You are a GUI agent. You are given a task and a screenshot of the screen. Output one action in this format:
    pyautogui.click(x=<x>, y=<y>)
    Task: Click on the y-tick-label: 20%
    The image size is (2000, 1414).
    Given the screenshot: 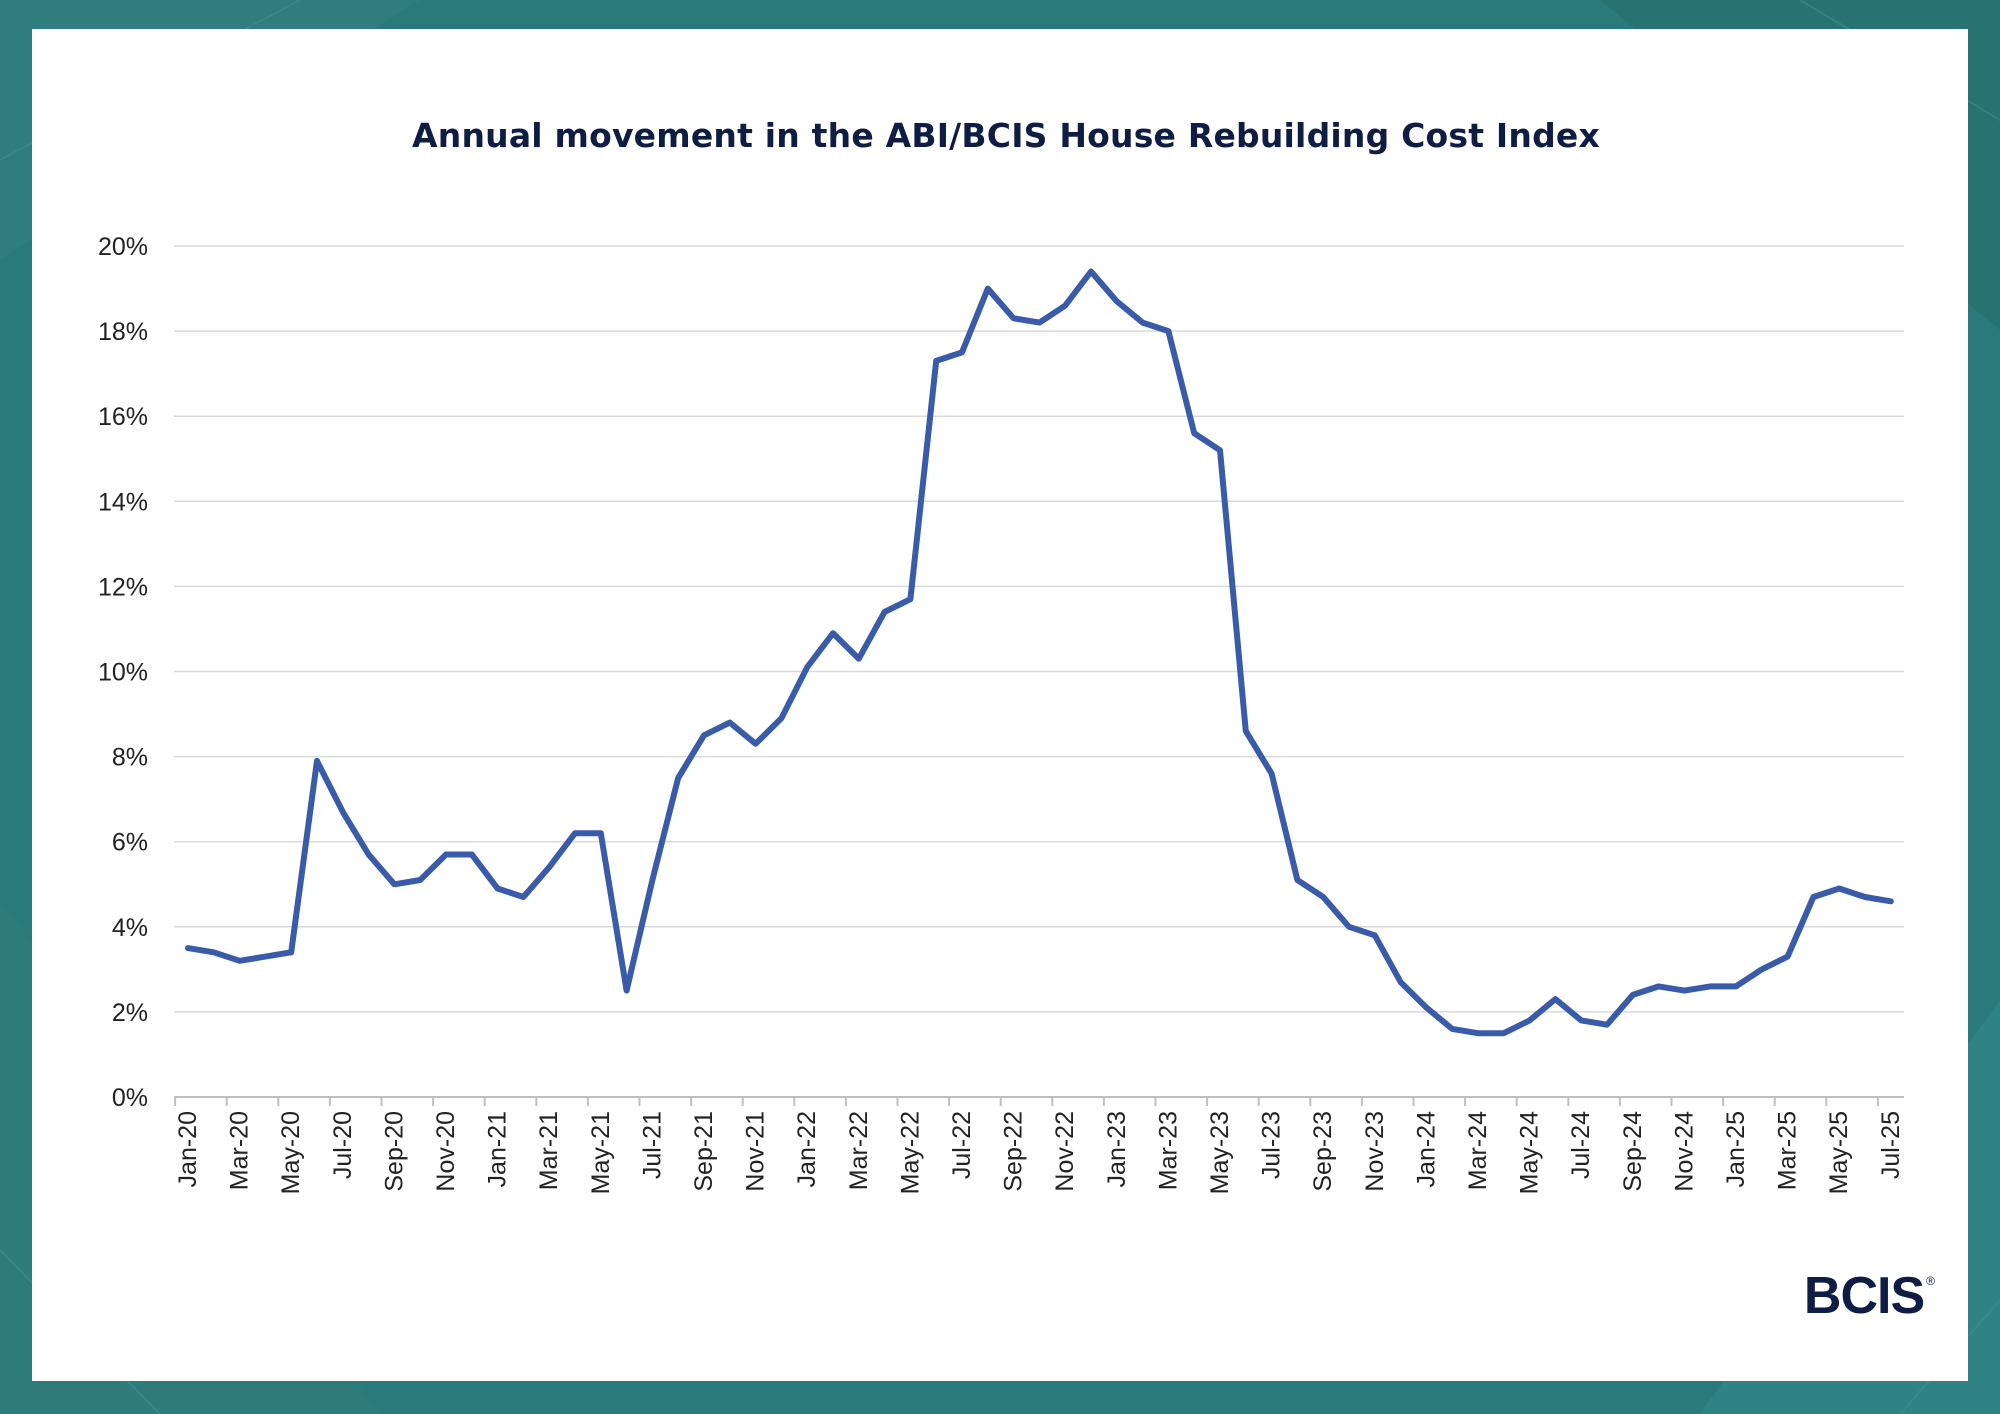 What is the action you would take?
    pyautogui.click(x=123, y=247)
    